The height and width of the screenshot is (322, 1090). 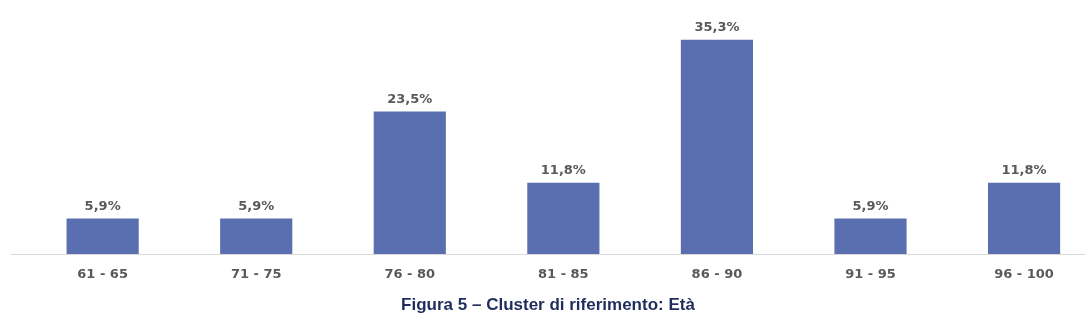 I want to click on text: Figura 5 – Cluster di riferimento: Età, so click(x=548, y=304).